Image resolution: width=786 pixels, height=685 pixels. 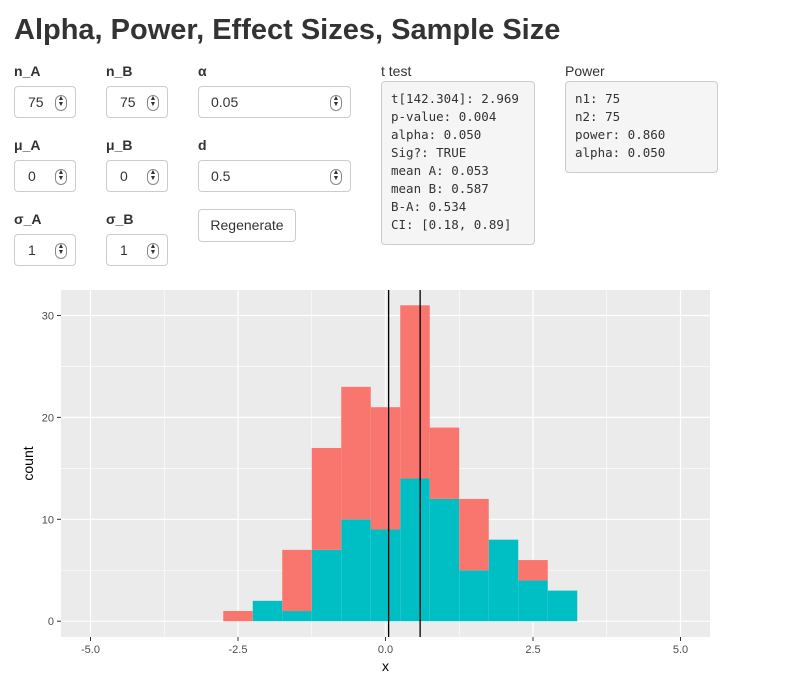 I want to click on y-tick-label: 20, so click(x=48, y=418).